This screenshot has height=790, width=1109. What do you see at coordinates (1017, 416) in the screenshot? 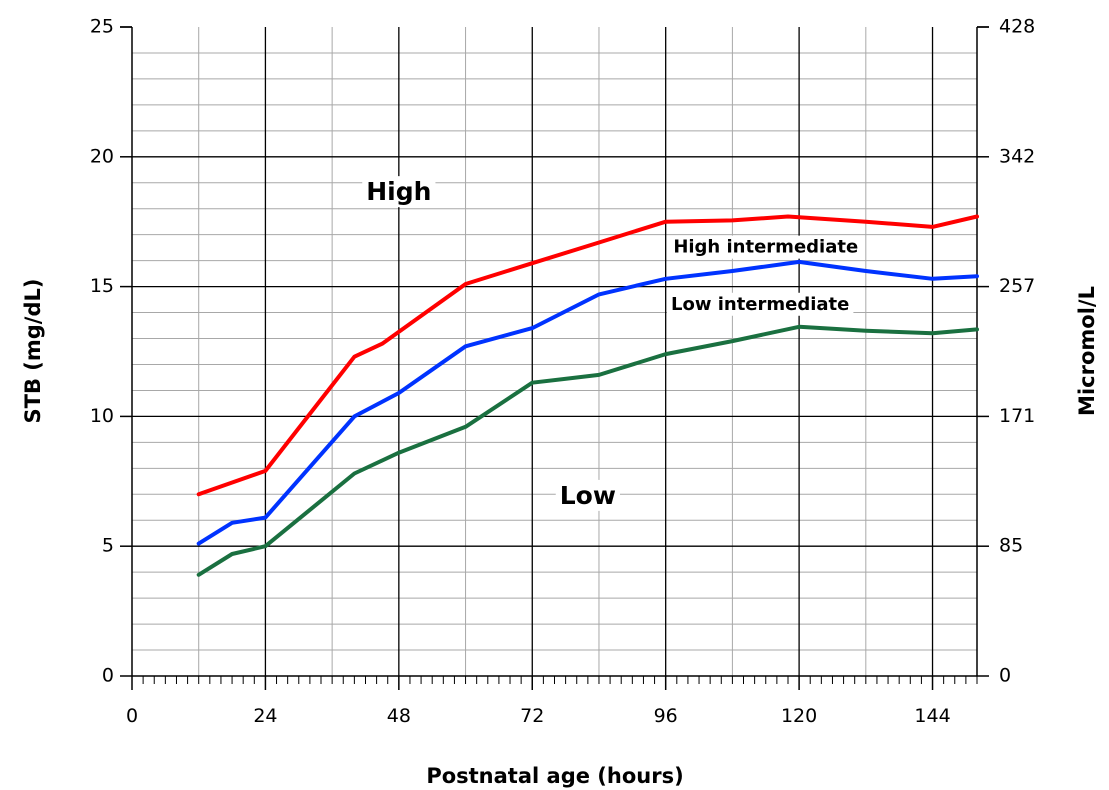
I see `y2-tick-label: 171` at bounding box center [1017, 416].